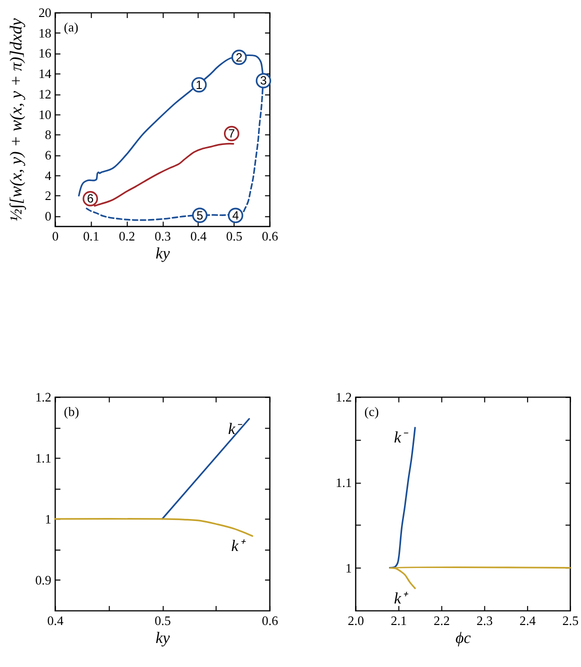  I want to click on y-tick-label: 14, so click(45, 74).